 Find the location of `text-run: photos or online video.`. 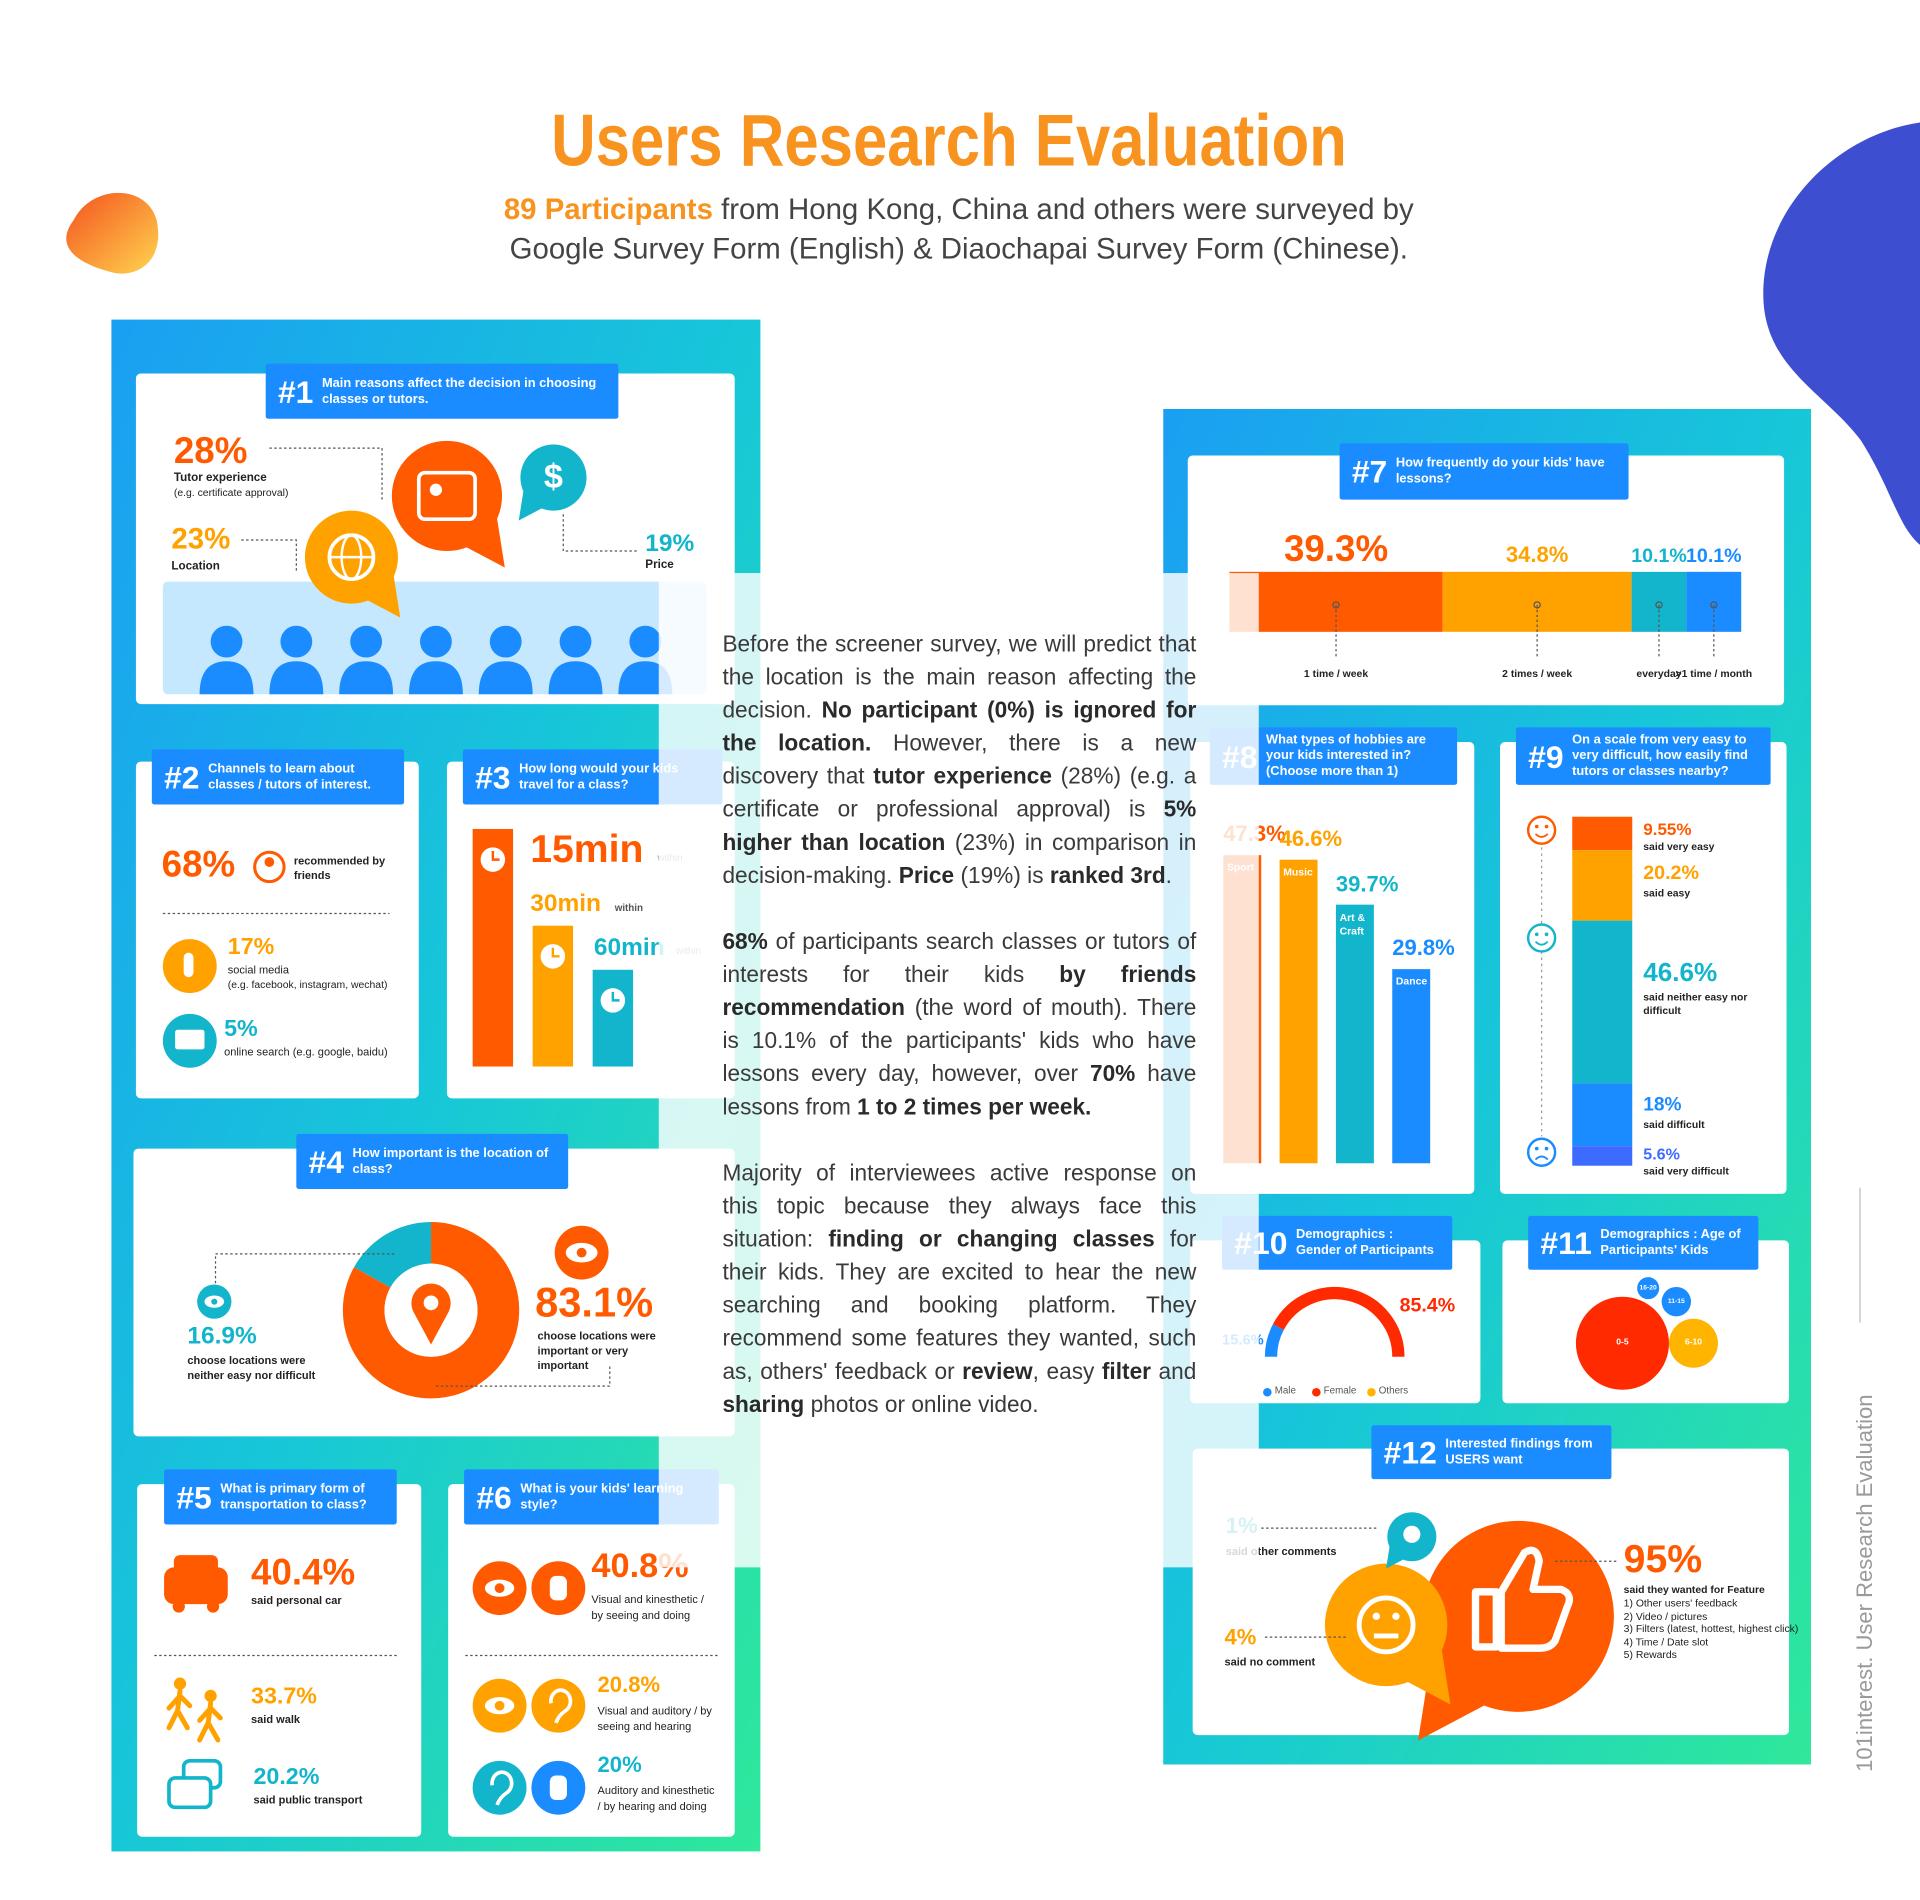

text-run: photos or online video. is located at coordinates (921, 1404).